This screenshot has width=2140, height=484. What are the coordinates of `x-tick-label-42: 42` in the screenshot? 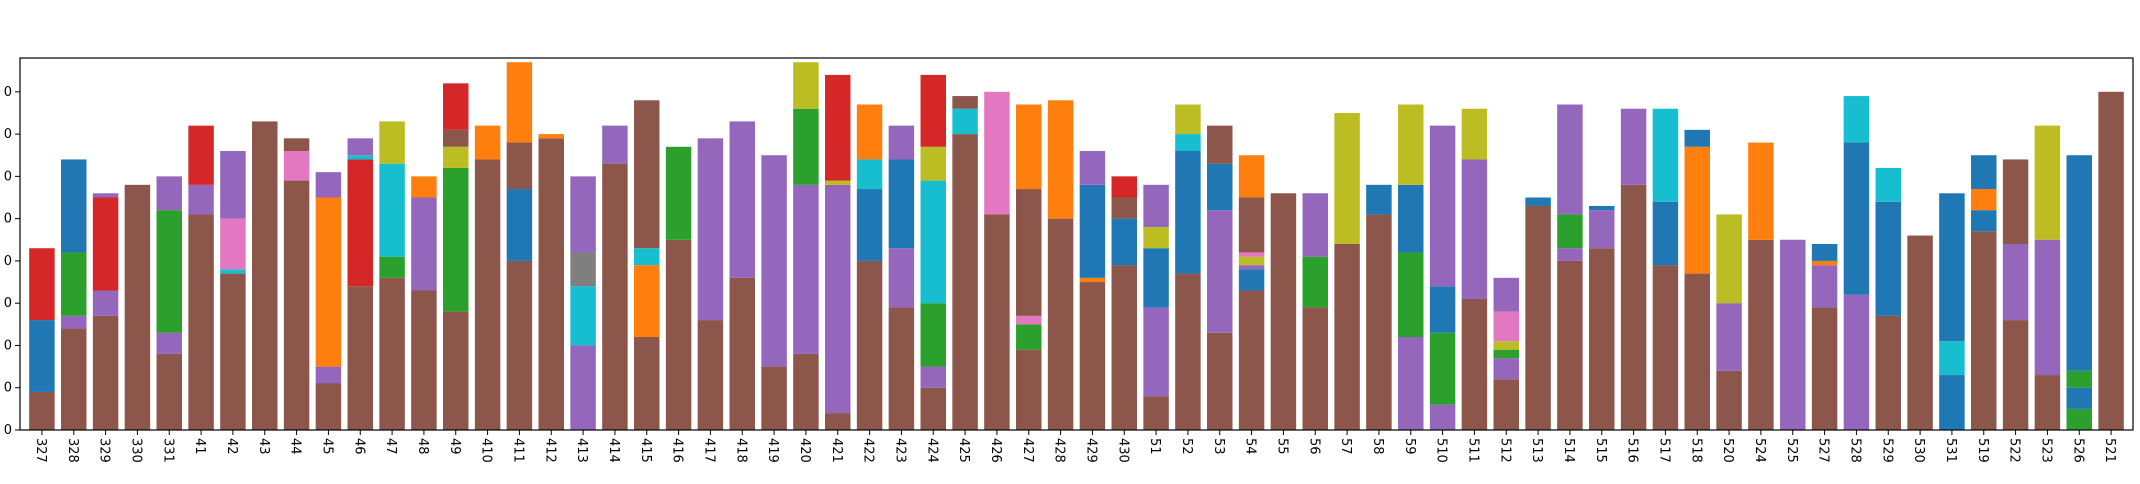 It's located at (231, 446).